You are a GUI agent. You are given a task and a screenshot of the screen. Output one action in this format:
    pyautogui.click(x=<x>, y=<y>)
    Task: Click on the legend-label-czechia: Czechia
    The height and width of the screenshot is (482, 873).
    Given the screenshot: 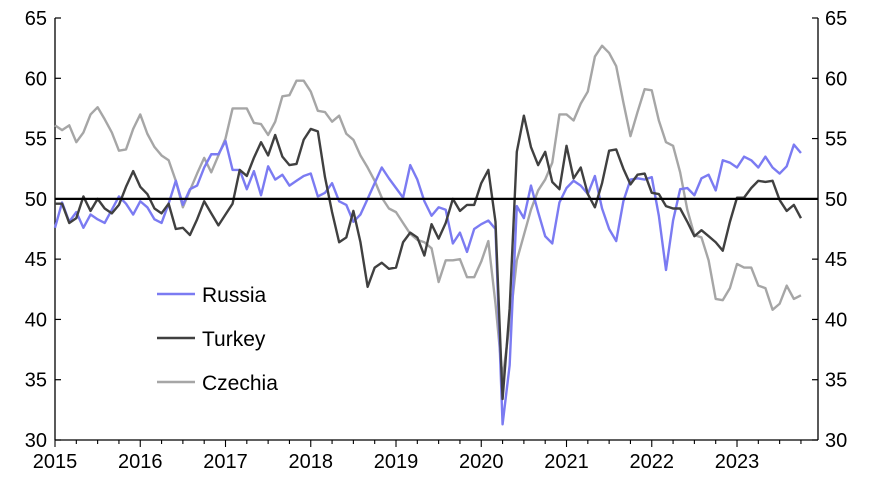 What is the action you would take?
    pyautogui.click(x=240, y=383)
    